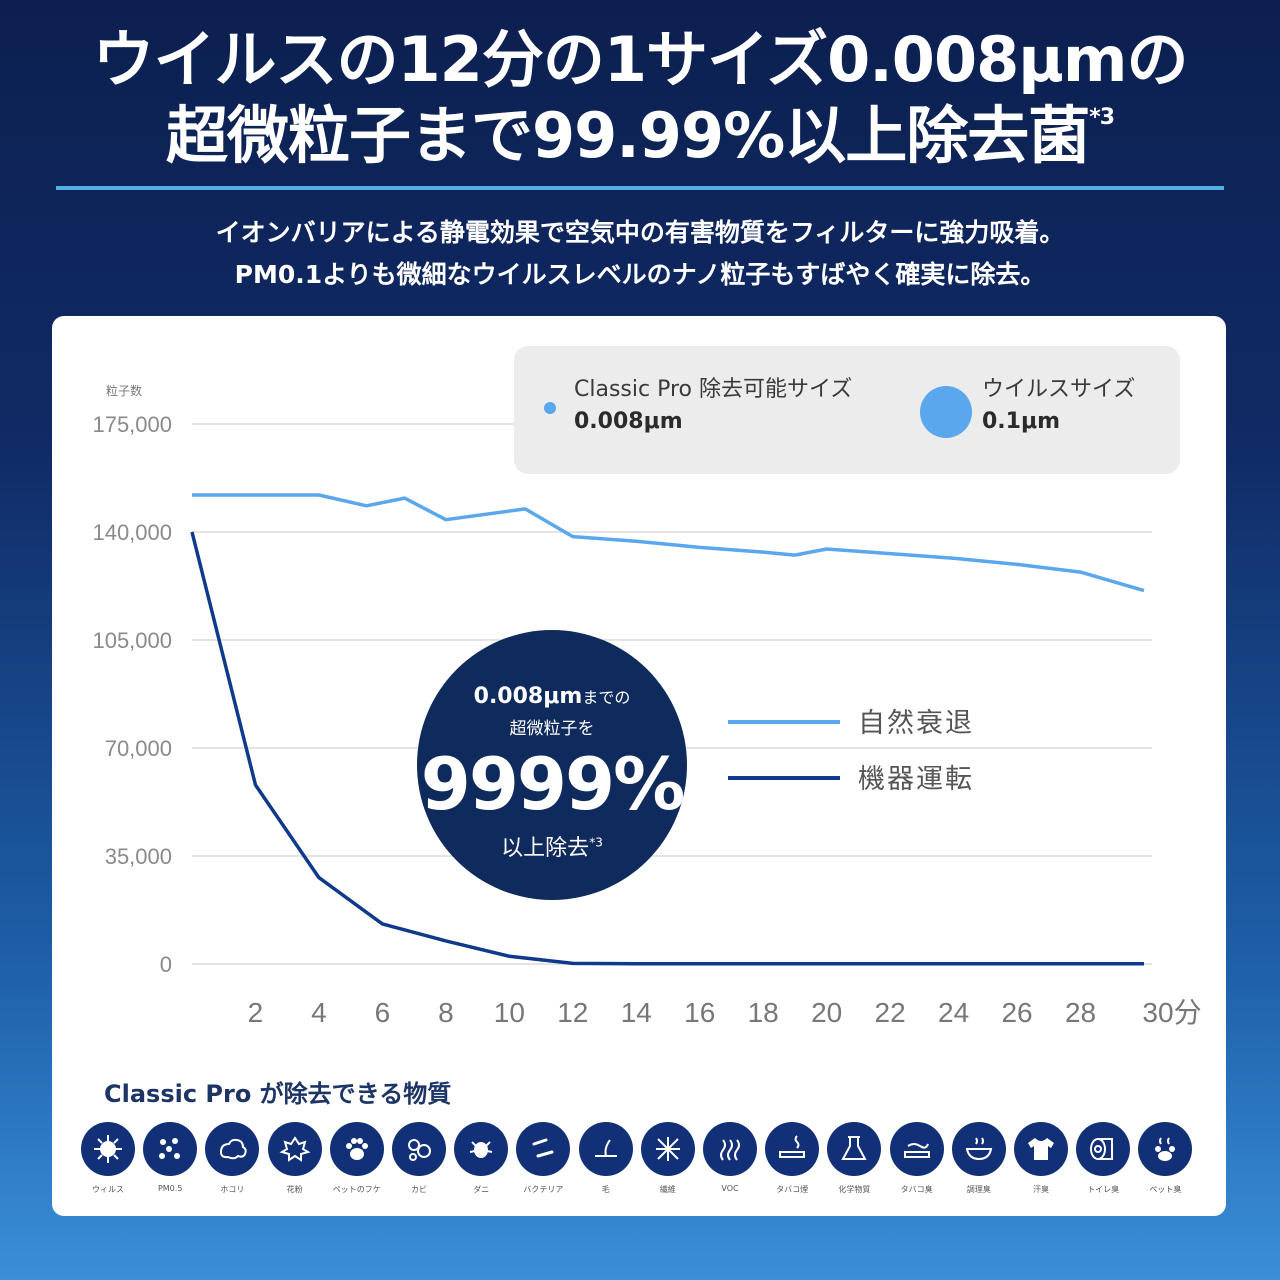  Describe the element at coordinates (1165, 1149) in the screenshot. I see `pet-odor-icon` at that location.